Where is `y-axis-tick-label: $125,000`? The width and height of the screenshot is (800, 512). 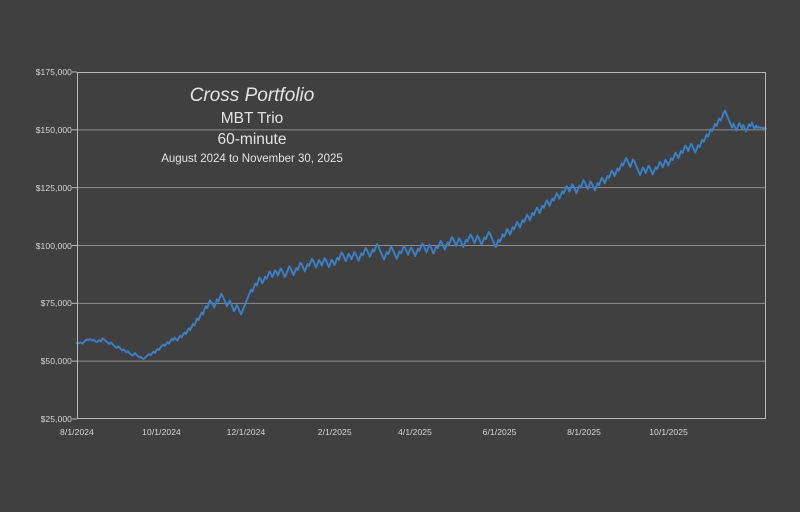
y-axis-tick-label: $125,000 is located at coordinates (53, 187).